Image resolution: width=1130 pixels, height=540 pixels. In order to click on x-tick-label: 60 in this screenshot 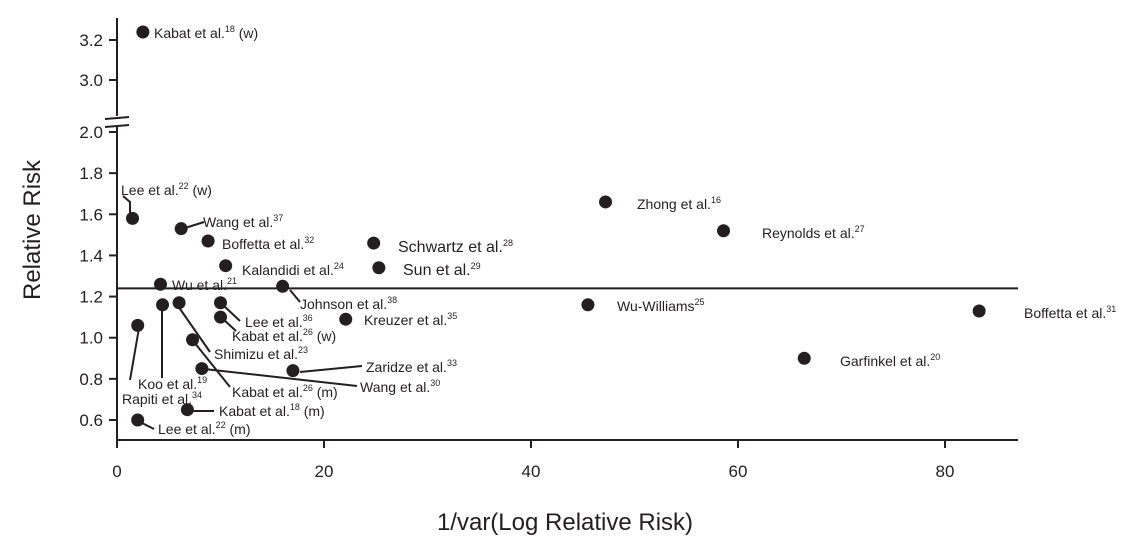, I will do `click(738, 471)`.